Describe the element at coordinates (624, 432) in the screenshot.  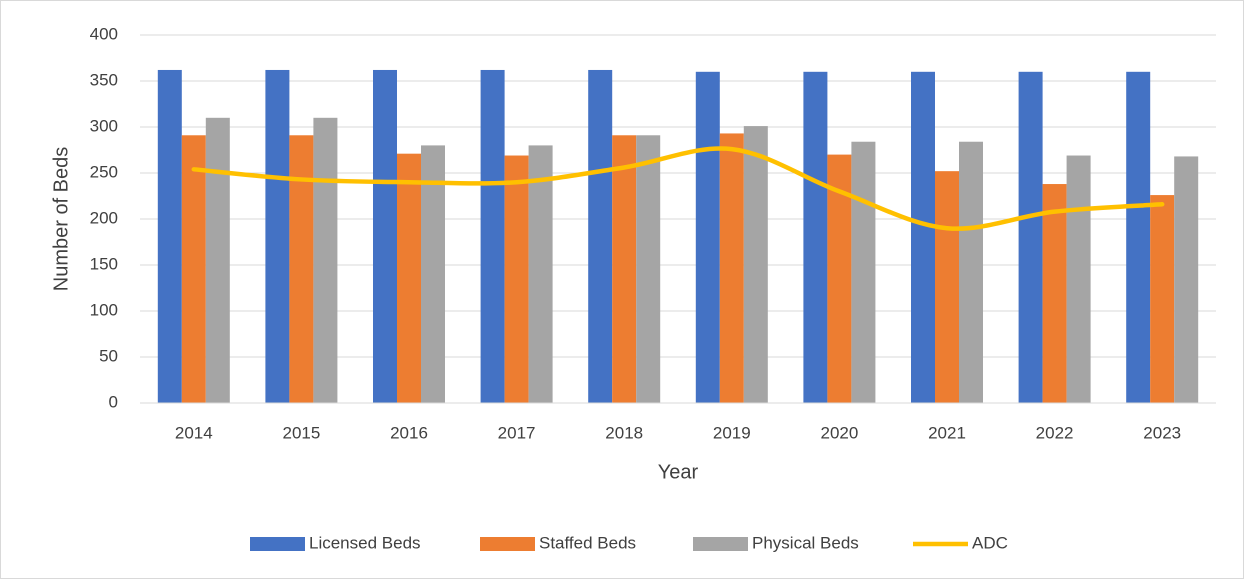
I see `x-tick-label: 2018` at that location.